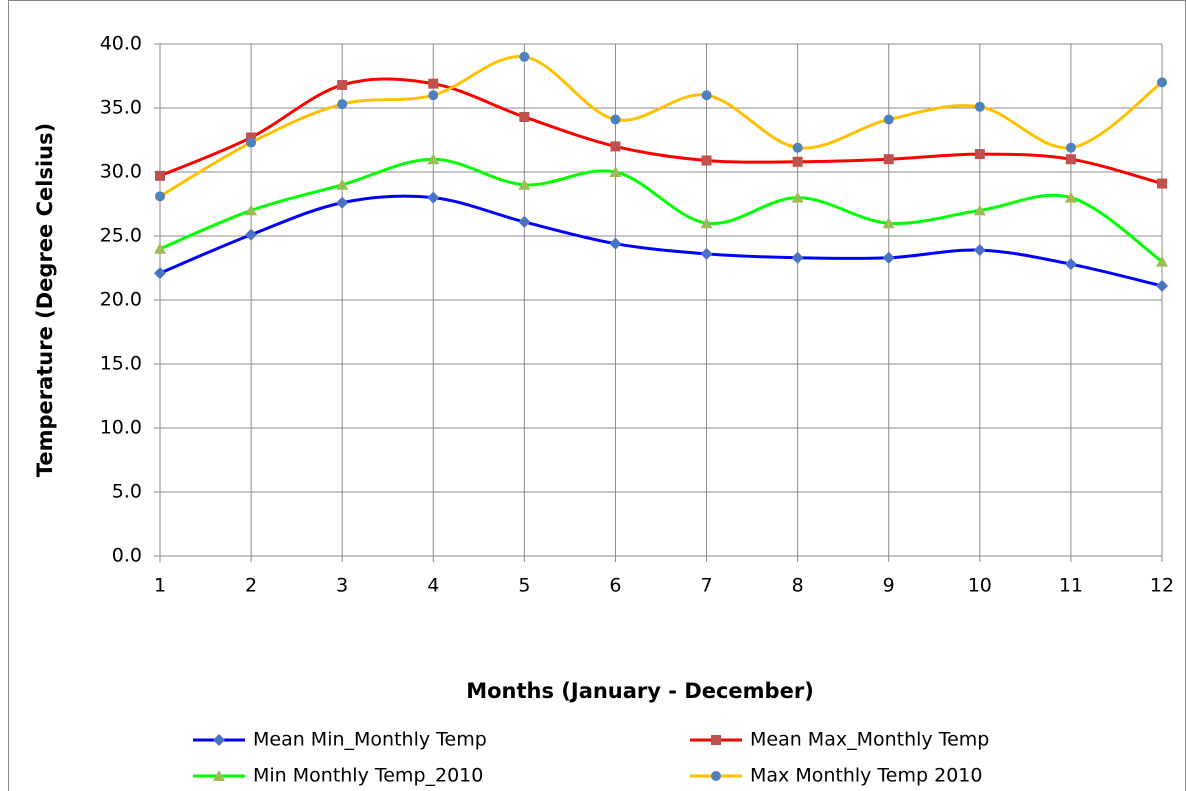 The height and width of the screenshot is (791, 1186). What do you see at coordinates (640, 691) in the screenshot?
I see `x-axis-title: Months (January - December)` at bounding box center [640, 691].